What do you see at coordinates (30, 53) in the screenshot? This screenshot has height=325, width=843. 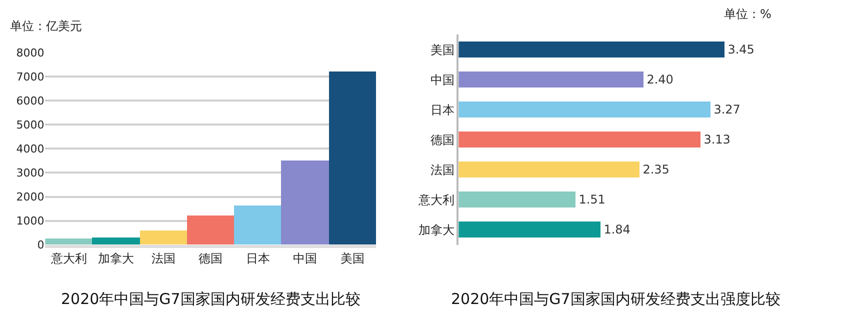 I see `y-tick-label: 8000` at bounding box center [30, 53].